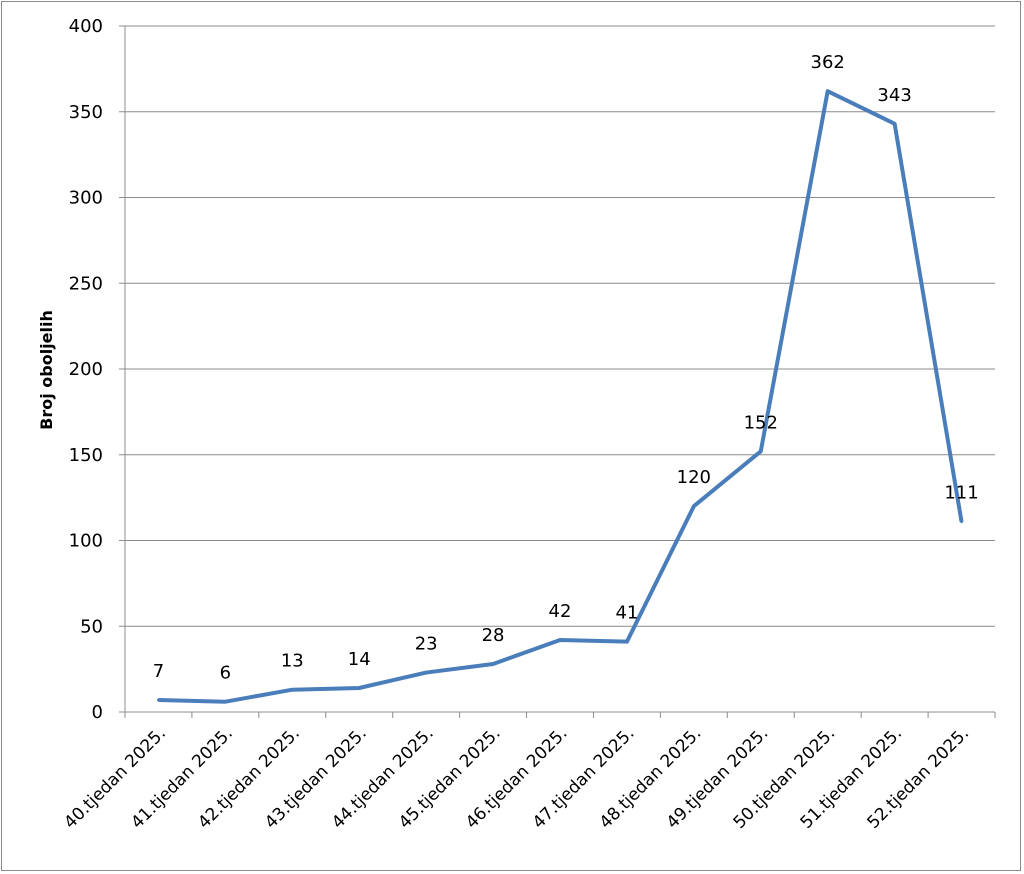 The height and width of the screenshot is (874, 1024). Describe the element at coordinates (828, 62) in the screenshot. I see `data-label: 362` at that location.